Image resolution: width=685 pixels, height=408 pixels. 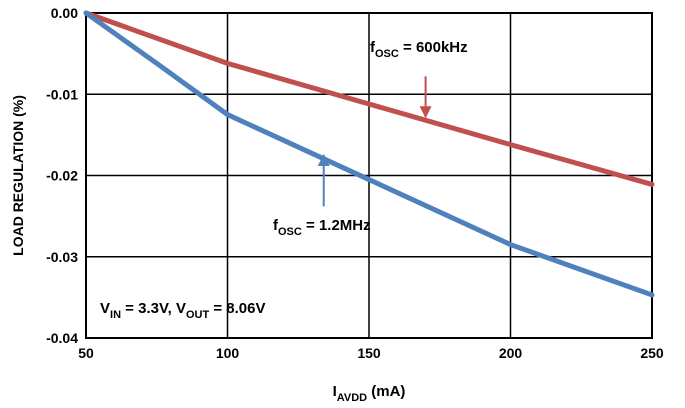 What do you see at coordinates (64, 13) in the screenshot?
I see `y-tick-label: 0.00` at bounding box center [64, 13].